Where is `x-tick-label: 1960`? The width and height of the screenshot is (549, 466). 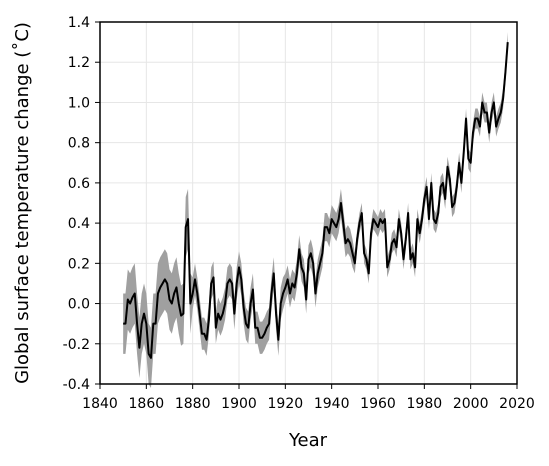 x-tick-label: 1960 is located at coordinates (378, 404).